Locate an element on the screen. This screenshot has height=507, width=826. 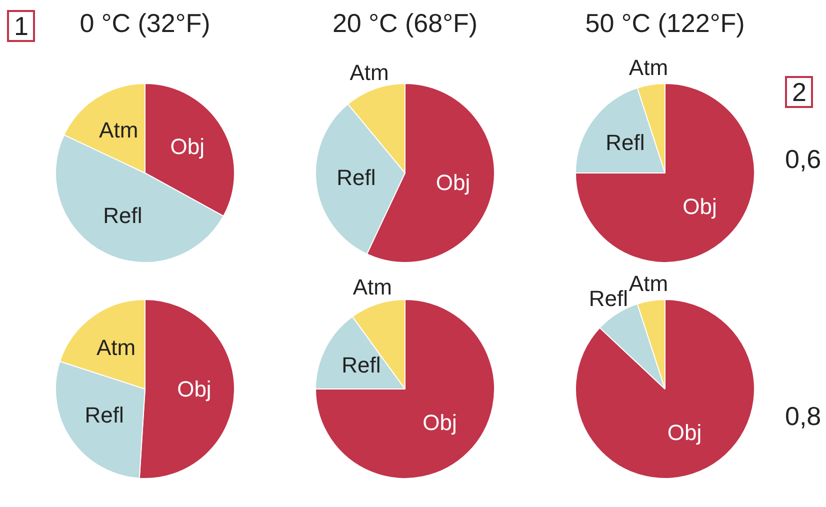
chart-title: 50 °C (122°F) is located at coordinates (665, 23).